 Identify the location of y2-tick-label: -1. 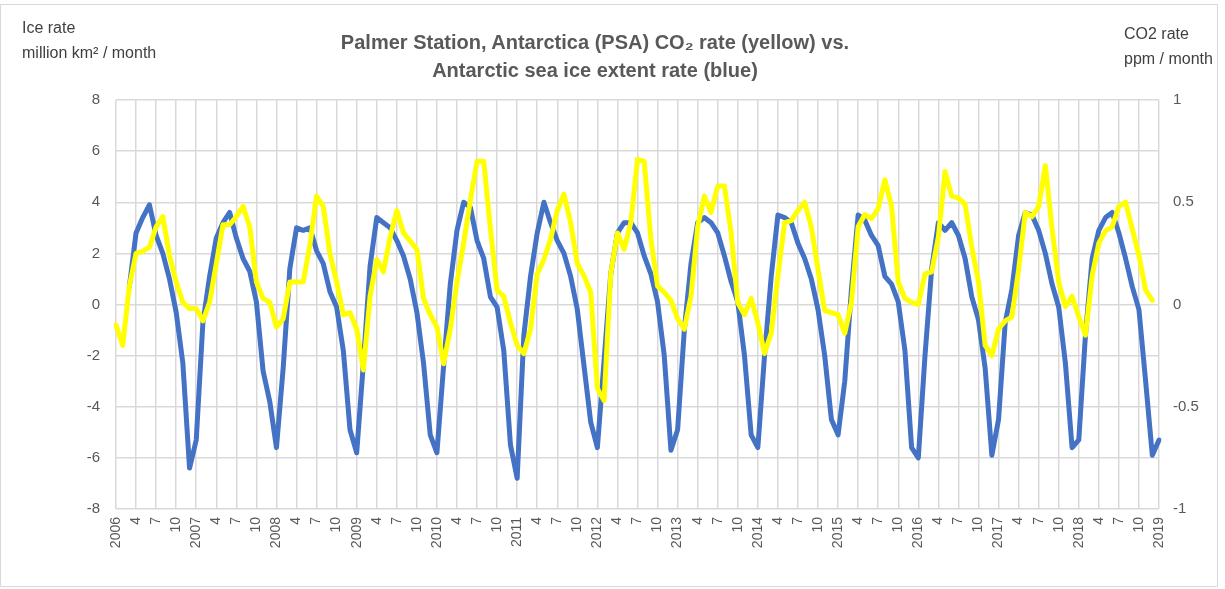
(1180, 508).